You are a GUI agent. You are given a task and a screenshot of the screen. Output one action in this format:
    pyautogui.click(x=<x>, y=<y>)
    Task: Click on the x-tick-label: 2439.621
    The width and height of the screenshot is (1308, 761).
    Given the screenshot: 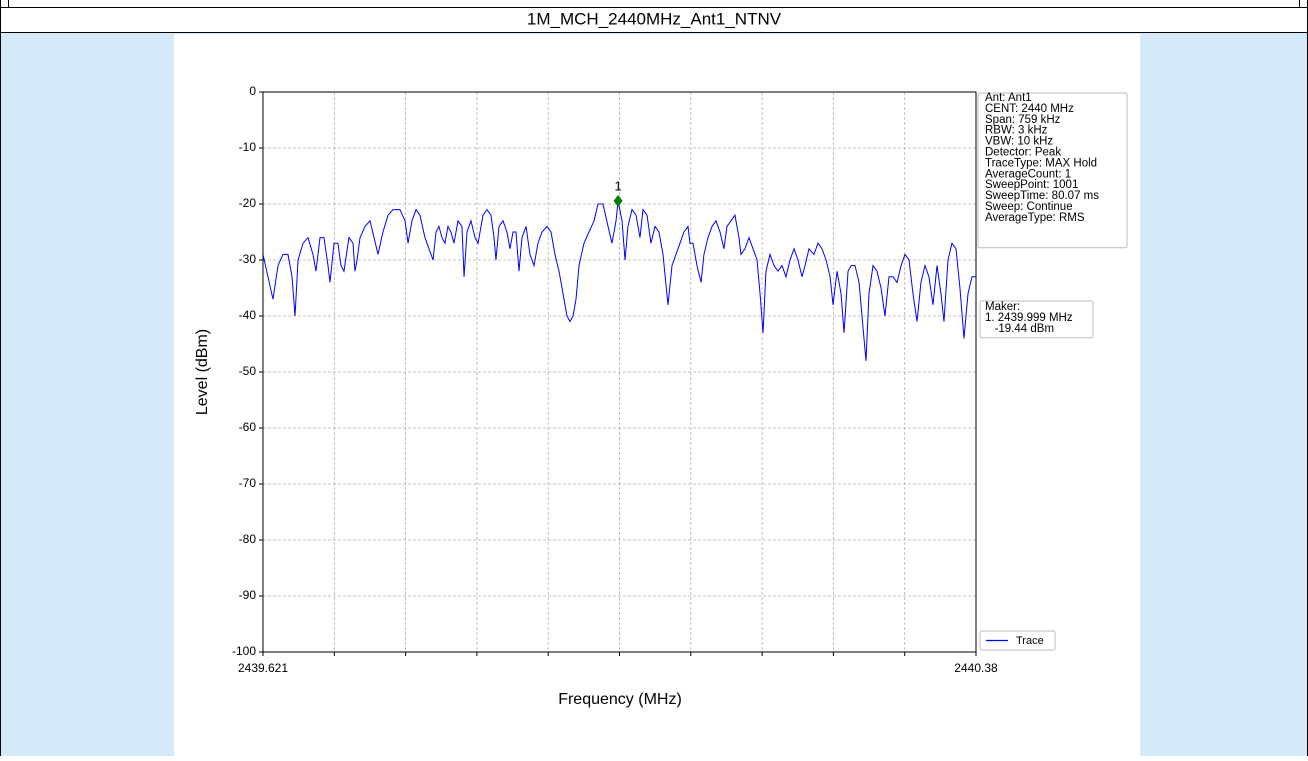 What is the action you would take?
    pyautogui.click(x=263, y=668)
    